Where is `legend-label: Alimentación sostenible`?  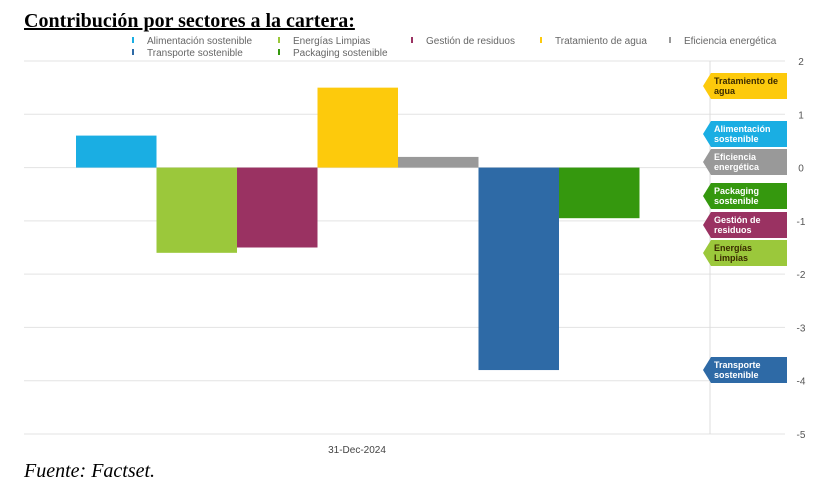 legend-label: Alimentación sostenible is located at coordinates (199, 41).